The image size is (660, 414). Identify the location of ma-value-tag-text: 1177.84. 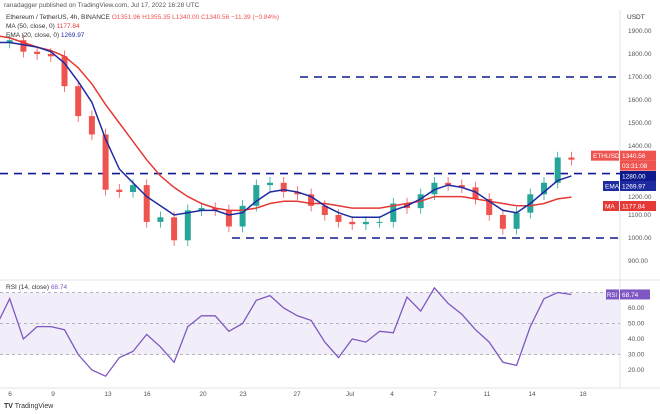
(633, 207).